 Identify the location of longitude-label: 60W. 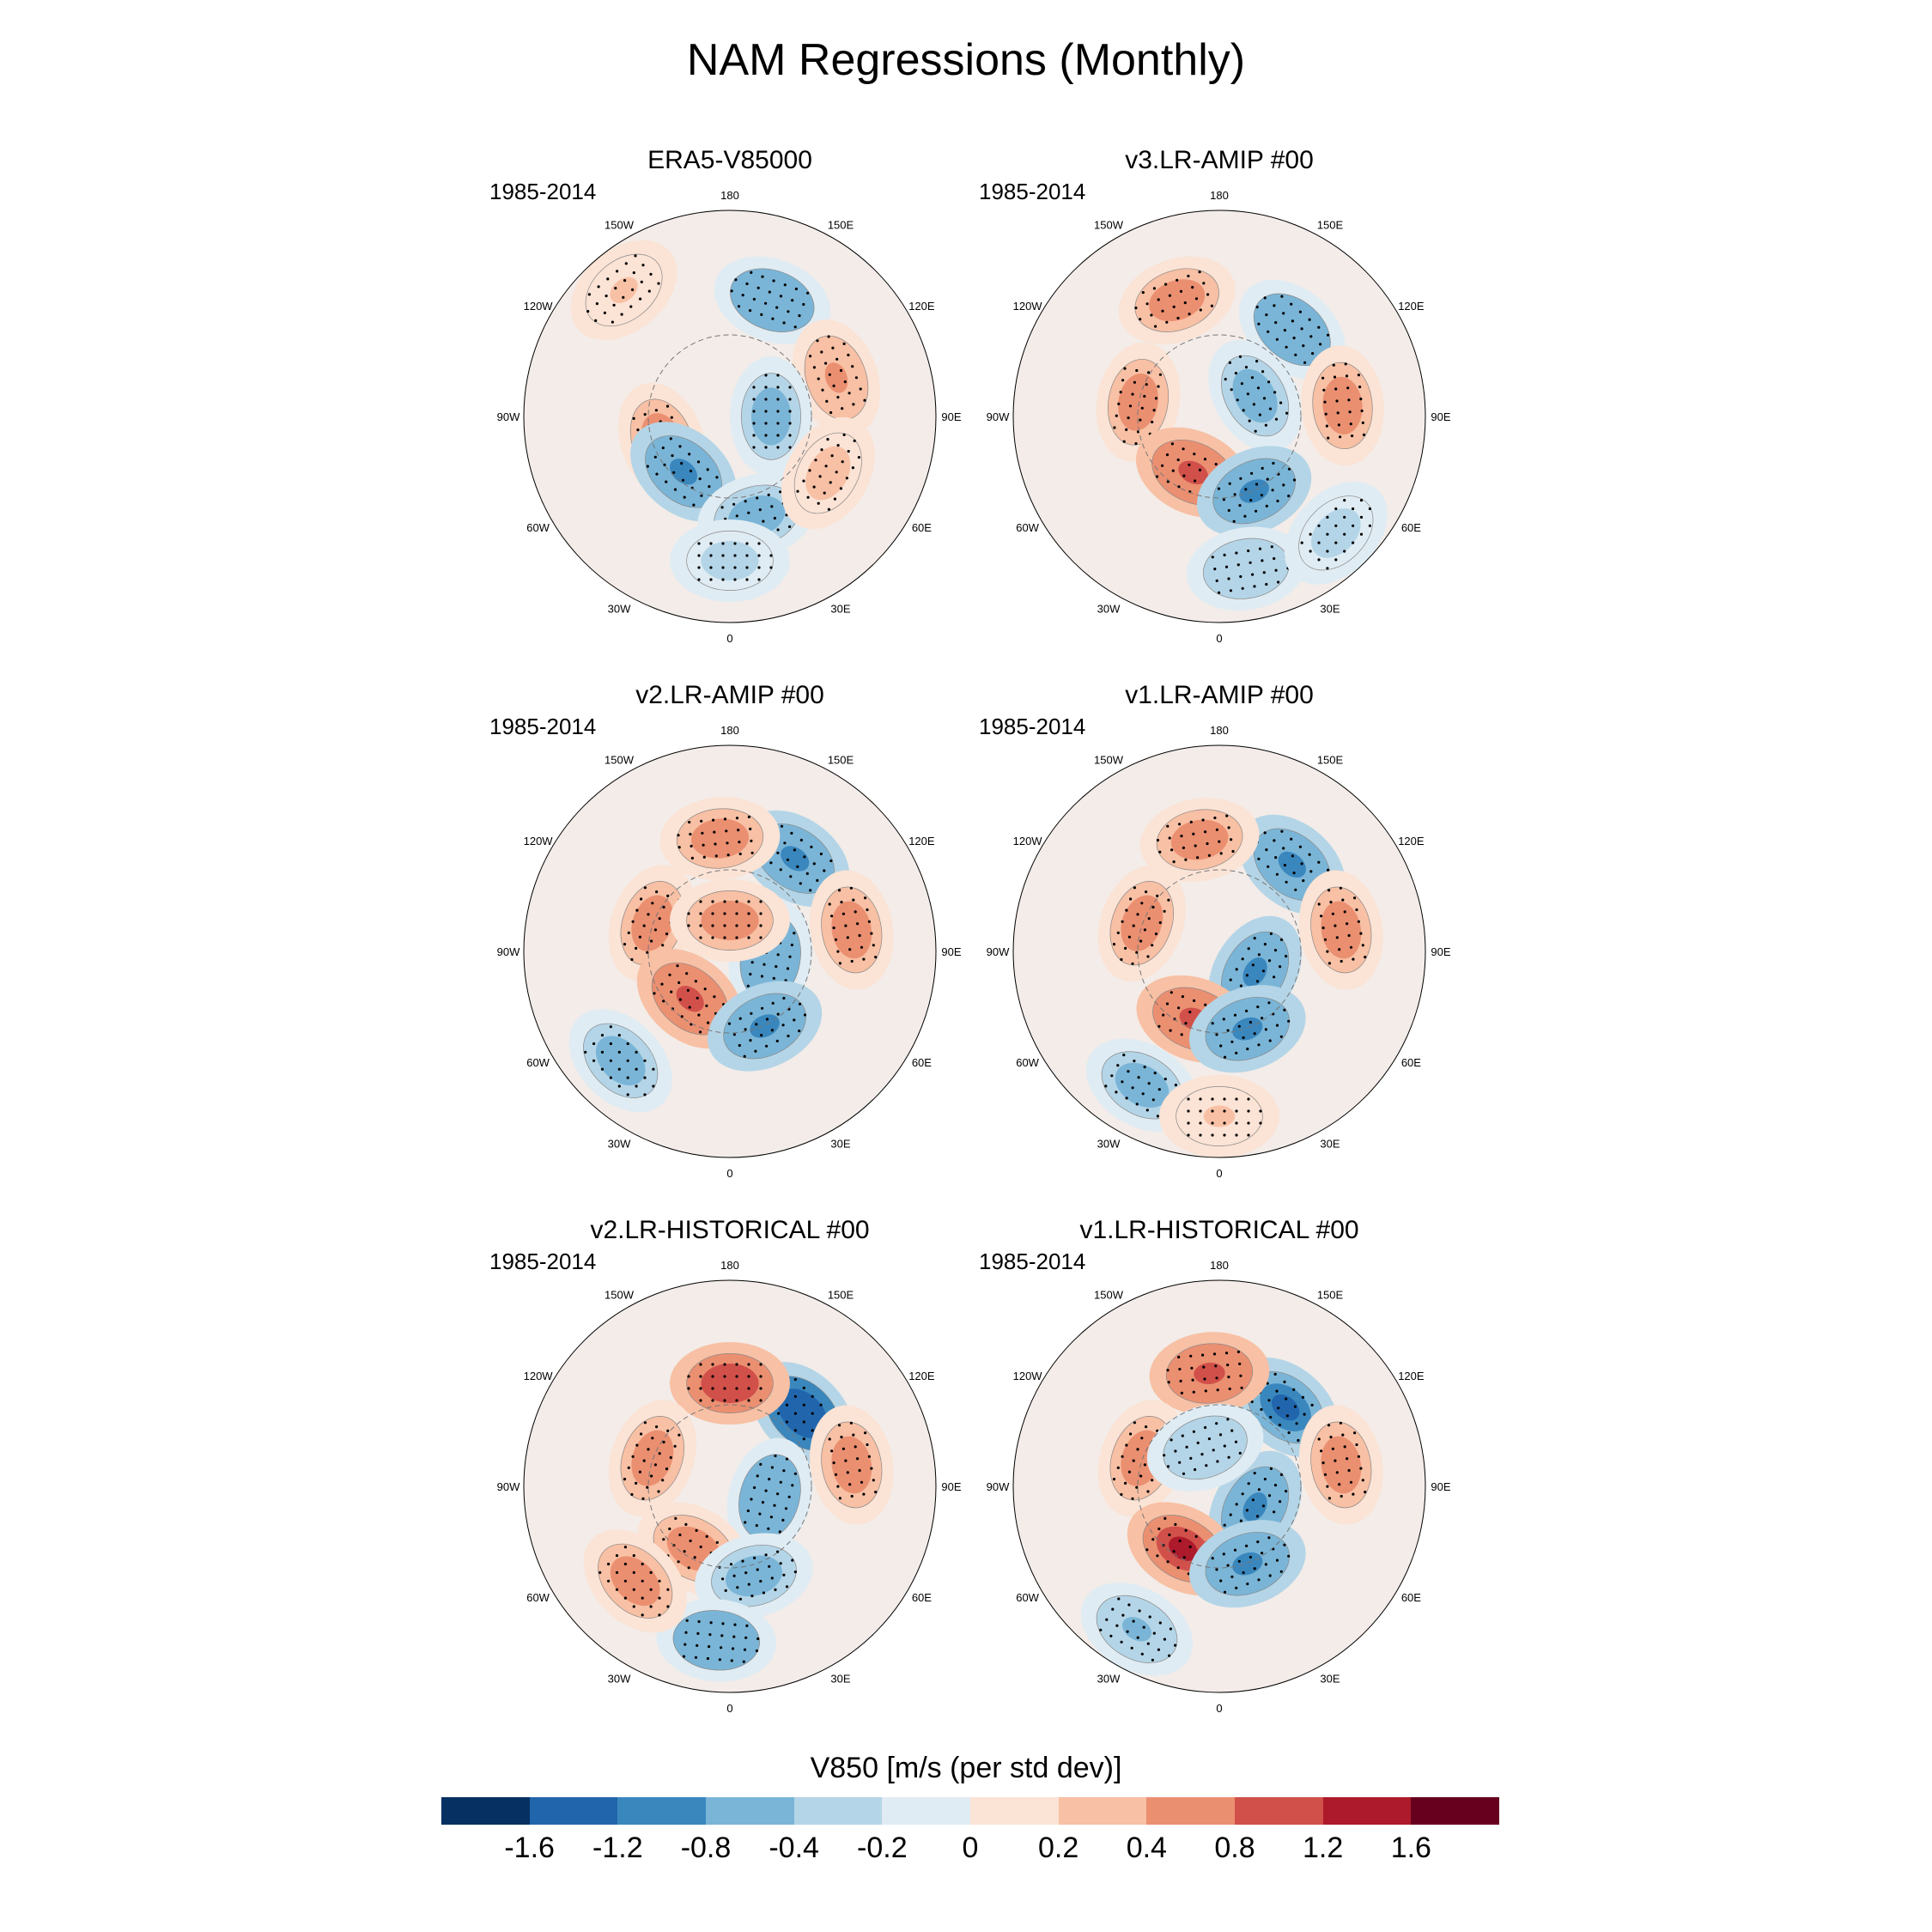
(1027, 527).